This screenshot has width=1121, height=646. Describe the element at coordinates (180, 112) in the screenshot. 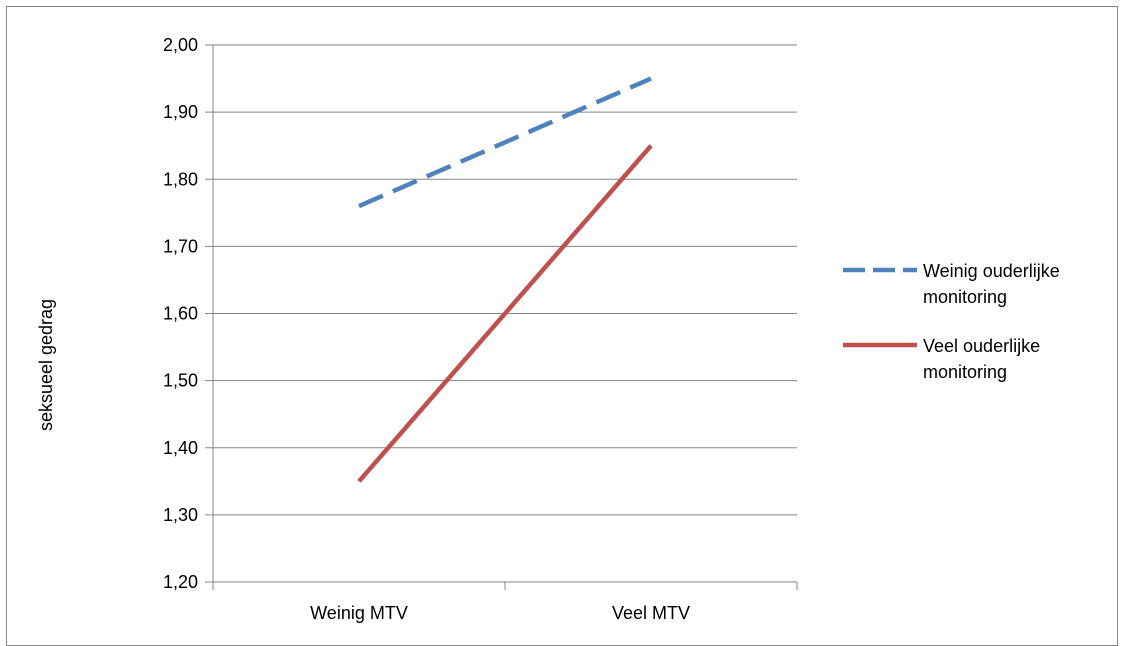

I see `y-tick-label: 1,90` at that location.